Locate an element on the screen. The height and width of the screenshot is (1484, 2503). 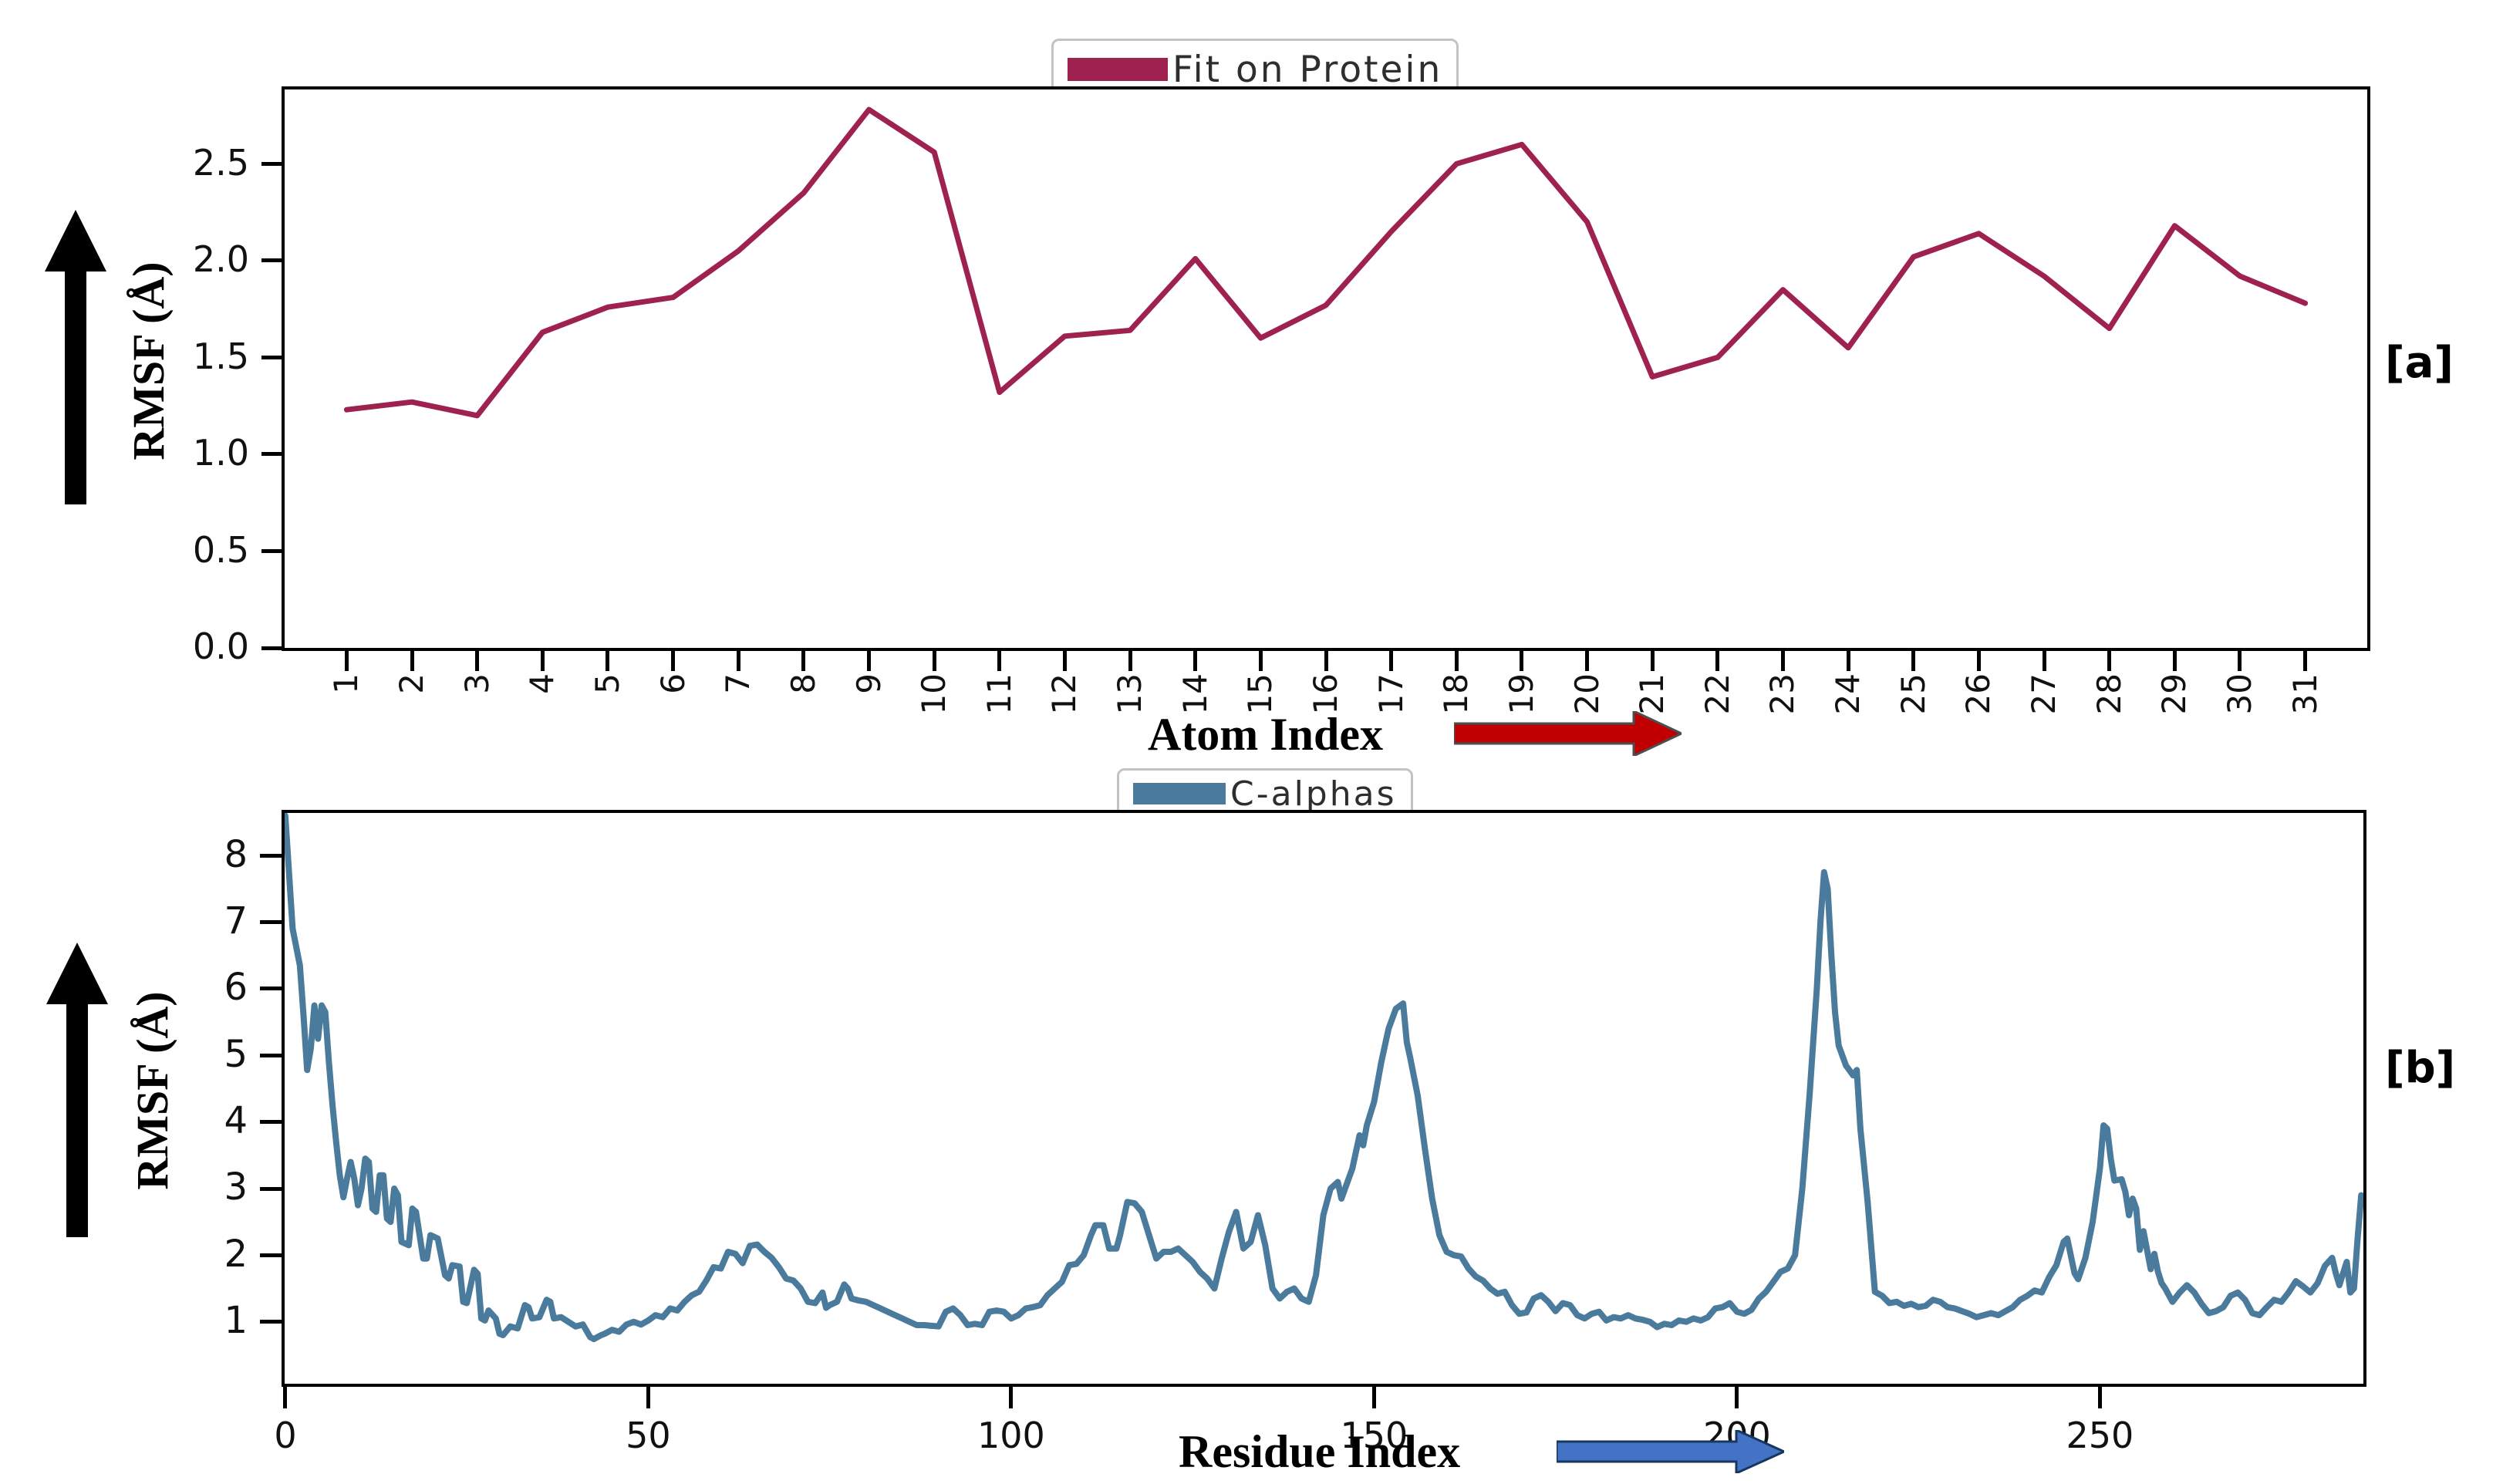
y-tick-label: 2.0 is located at coordinates (220, 259).